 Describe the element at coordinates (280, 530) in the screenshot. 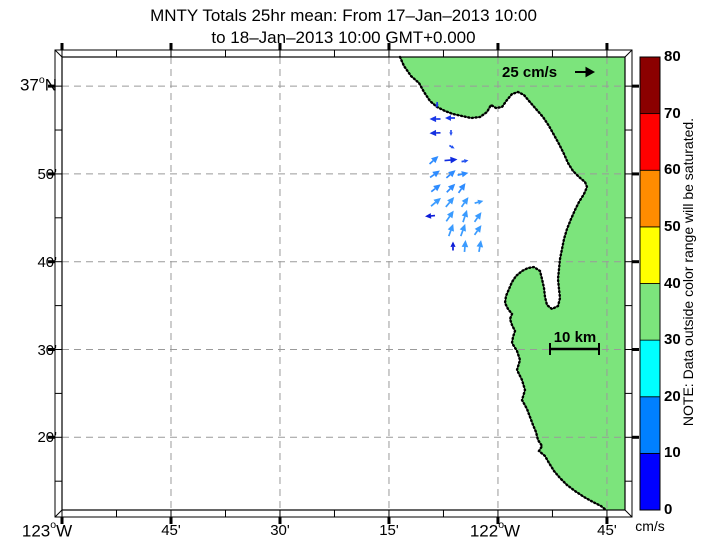

I see `x-axis-tick-label: 30'` at that location.